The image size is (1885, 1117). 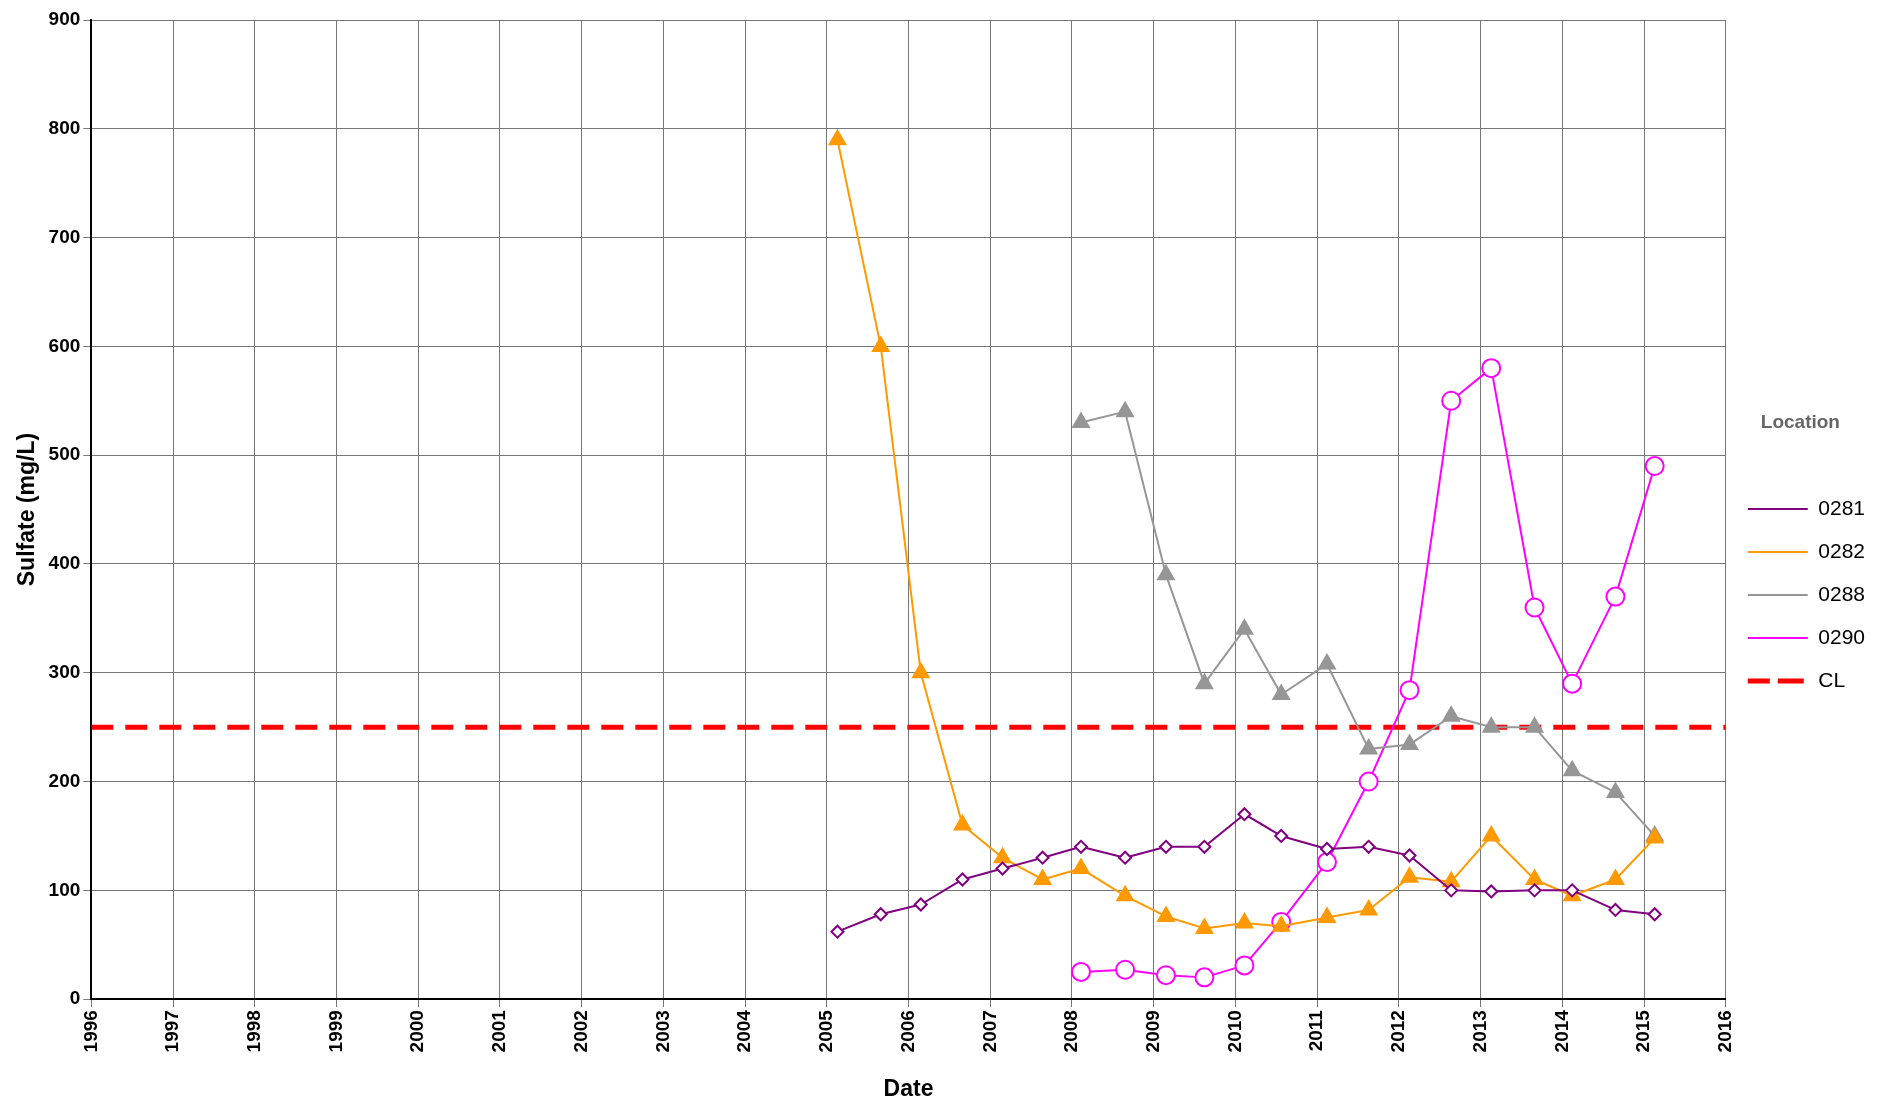 What do you see at coordinates (75, 998) in the screenshot?
I see `y-tick-label: 0` at bounding box center [75, 998].